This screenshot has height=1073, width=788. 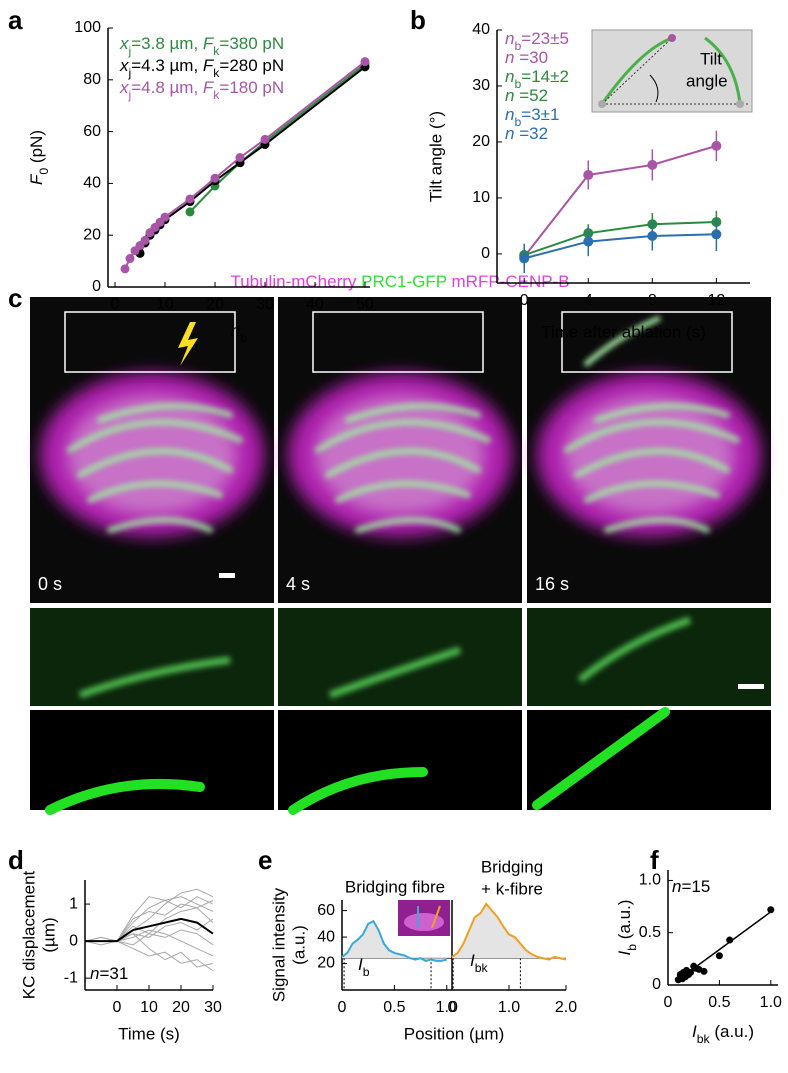 I want to click on text-part: =280 pN, so click(x=251, y=65).